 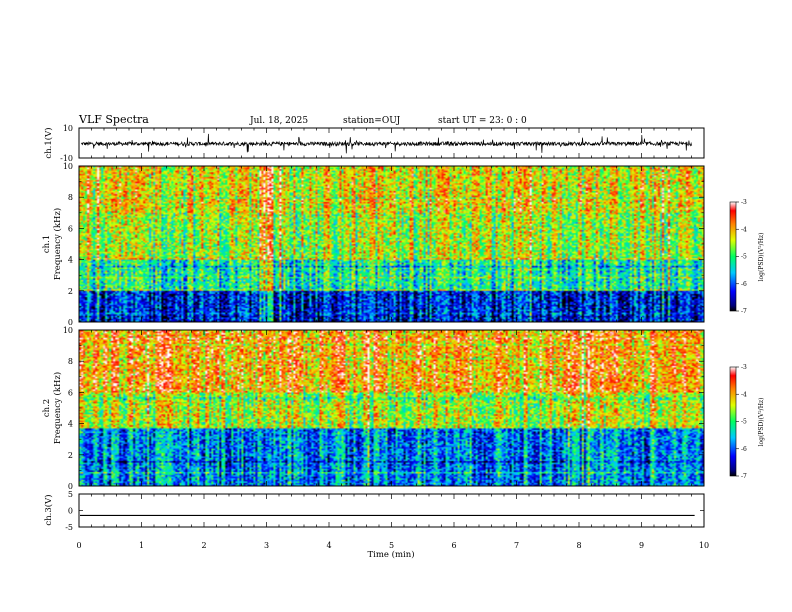 What do you see at coordinates (78, 545) in the screenshot?
I see `time-ticklabel: 0` at bounding box center [78, 545].